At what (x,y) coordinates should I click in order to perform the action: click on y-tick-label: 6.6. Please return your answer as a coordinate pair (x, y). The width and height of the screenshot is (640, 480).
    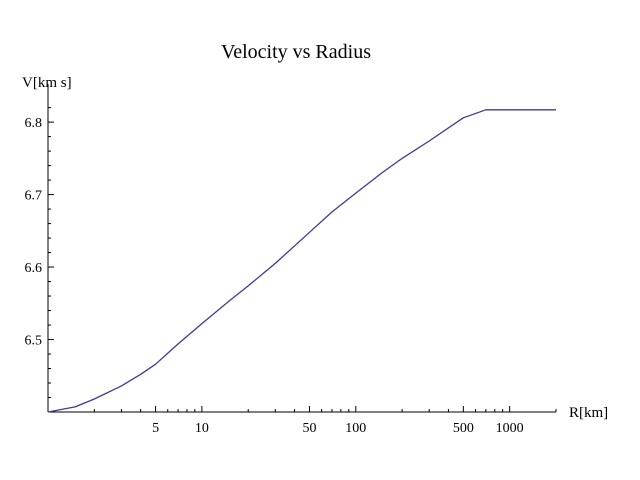
    Looking at the image, I should click on (34, 268).